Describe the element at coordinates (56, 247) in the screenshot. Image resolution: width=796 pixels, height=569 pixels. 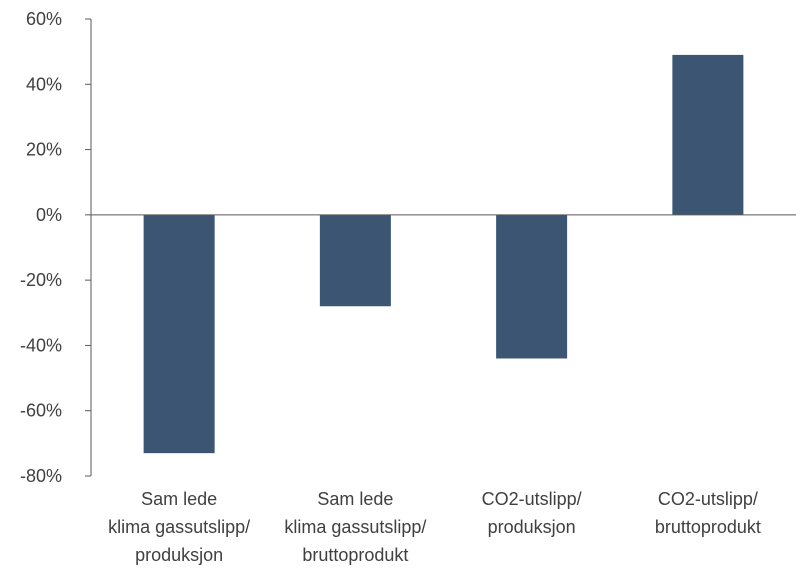
I see `y-axis: -80% -60% -40% -20% 0% 20% 40% 60%` at that location.